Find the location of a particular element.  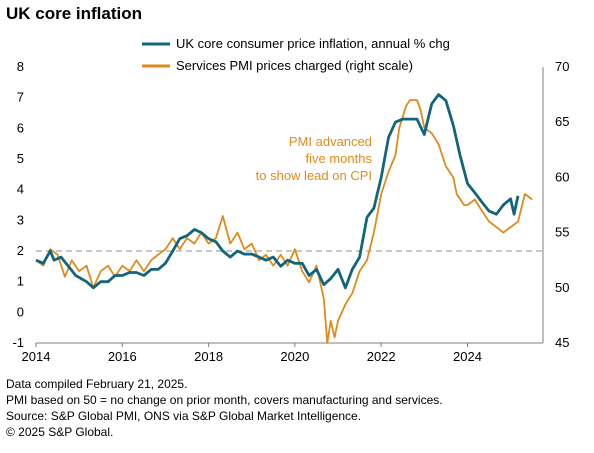

x-tick-label: 2024 is located at coordinates (467, 356).